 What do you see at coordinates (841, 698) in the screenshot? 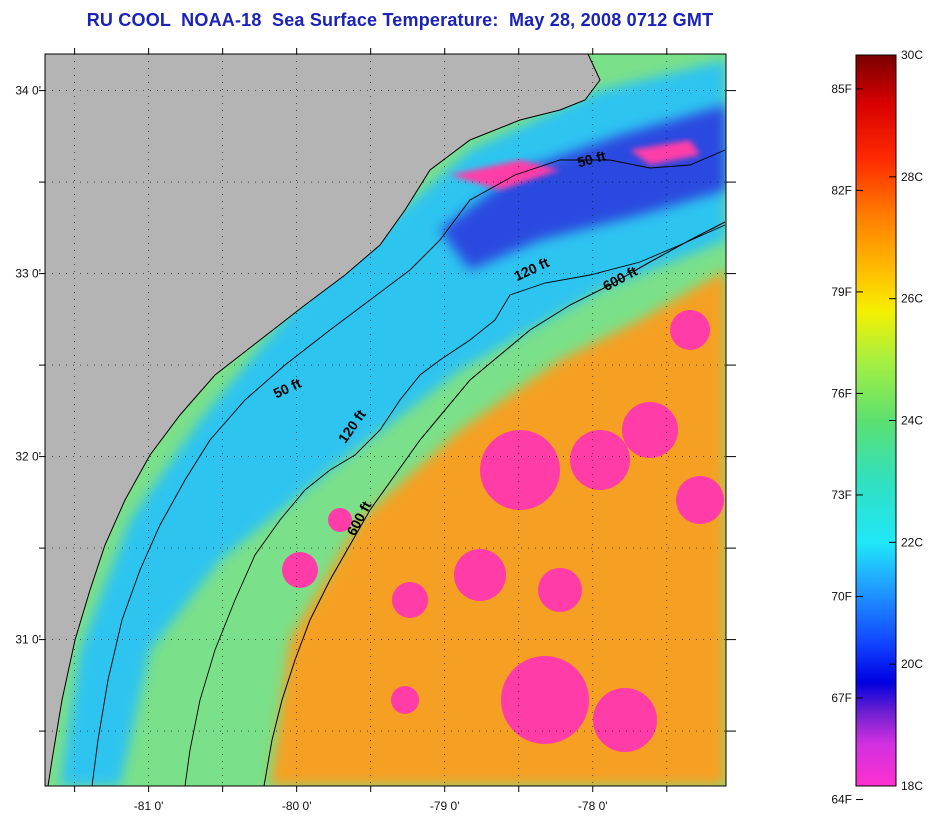
I see `colorbar-f-label: 67F` at bounding box center [841, 698].